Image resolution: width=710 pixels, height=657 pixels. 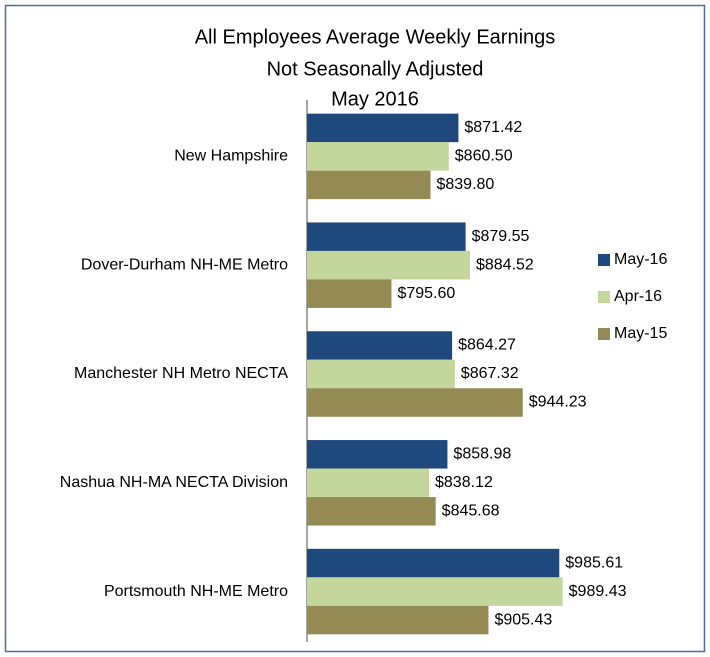 I want to click on data-label: $884.52, so click(x=505, y=264).